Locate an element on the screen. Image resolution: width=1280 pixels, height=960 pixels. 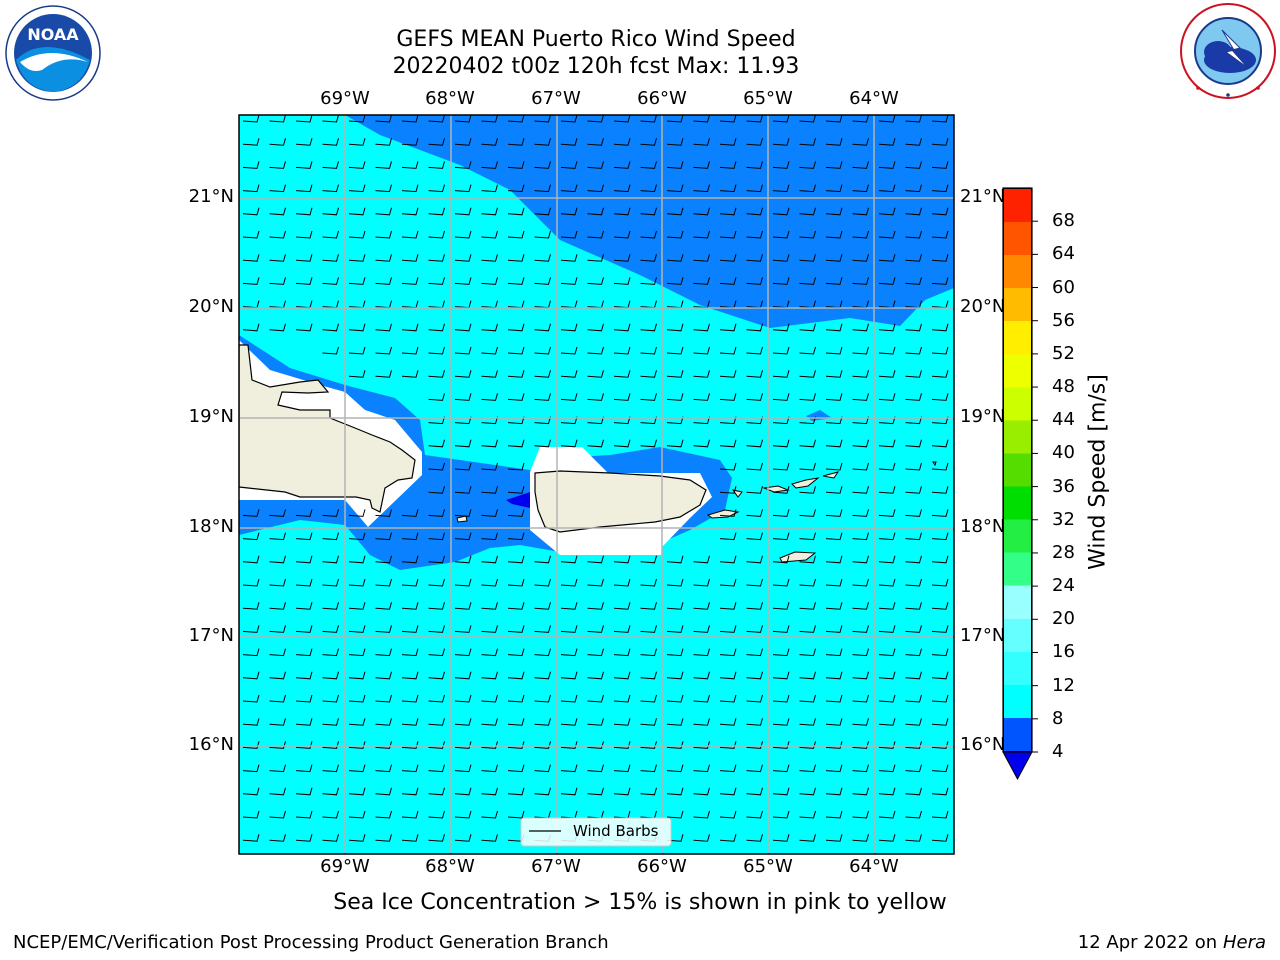
colorbar-tick-label: 44 is located at coordinates (1063, 420).